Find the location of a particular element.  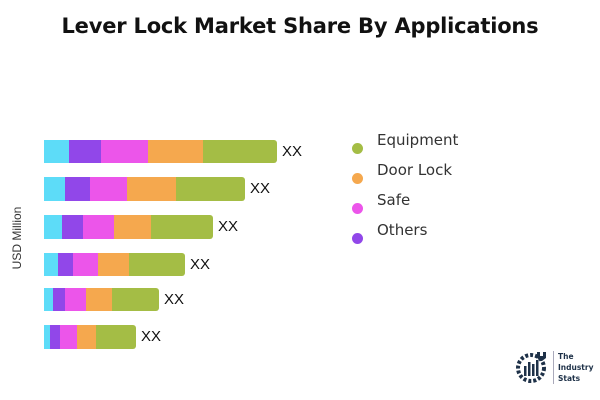

gear-wrench-logo-icon is located at coordinates (531, 367).